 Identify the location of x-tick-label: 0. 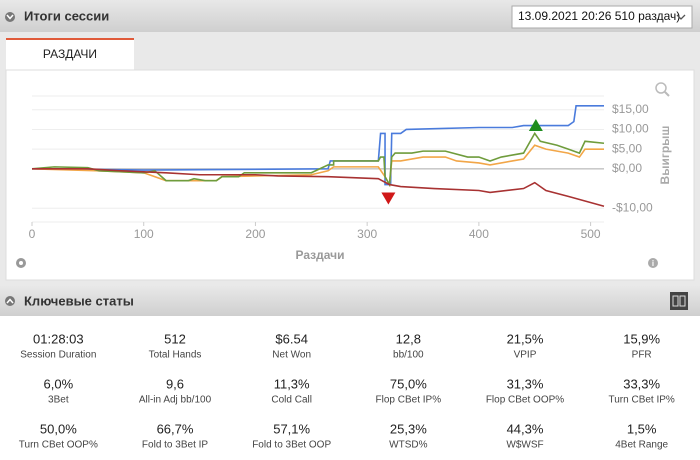
(32, 234).